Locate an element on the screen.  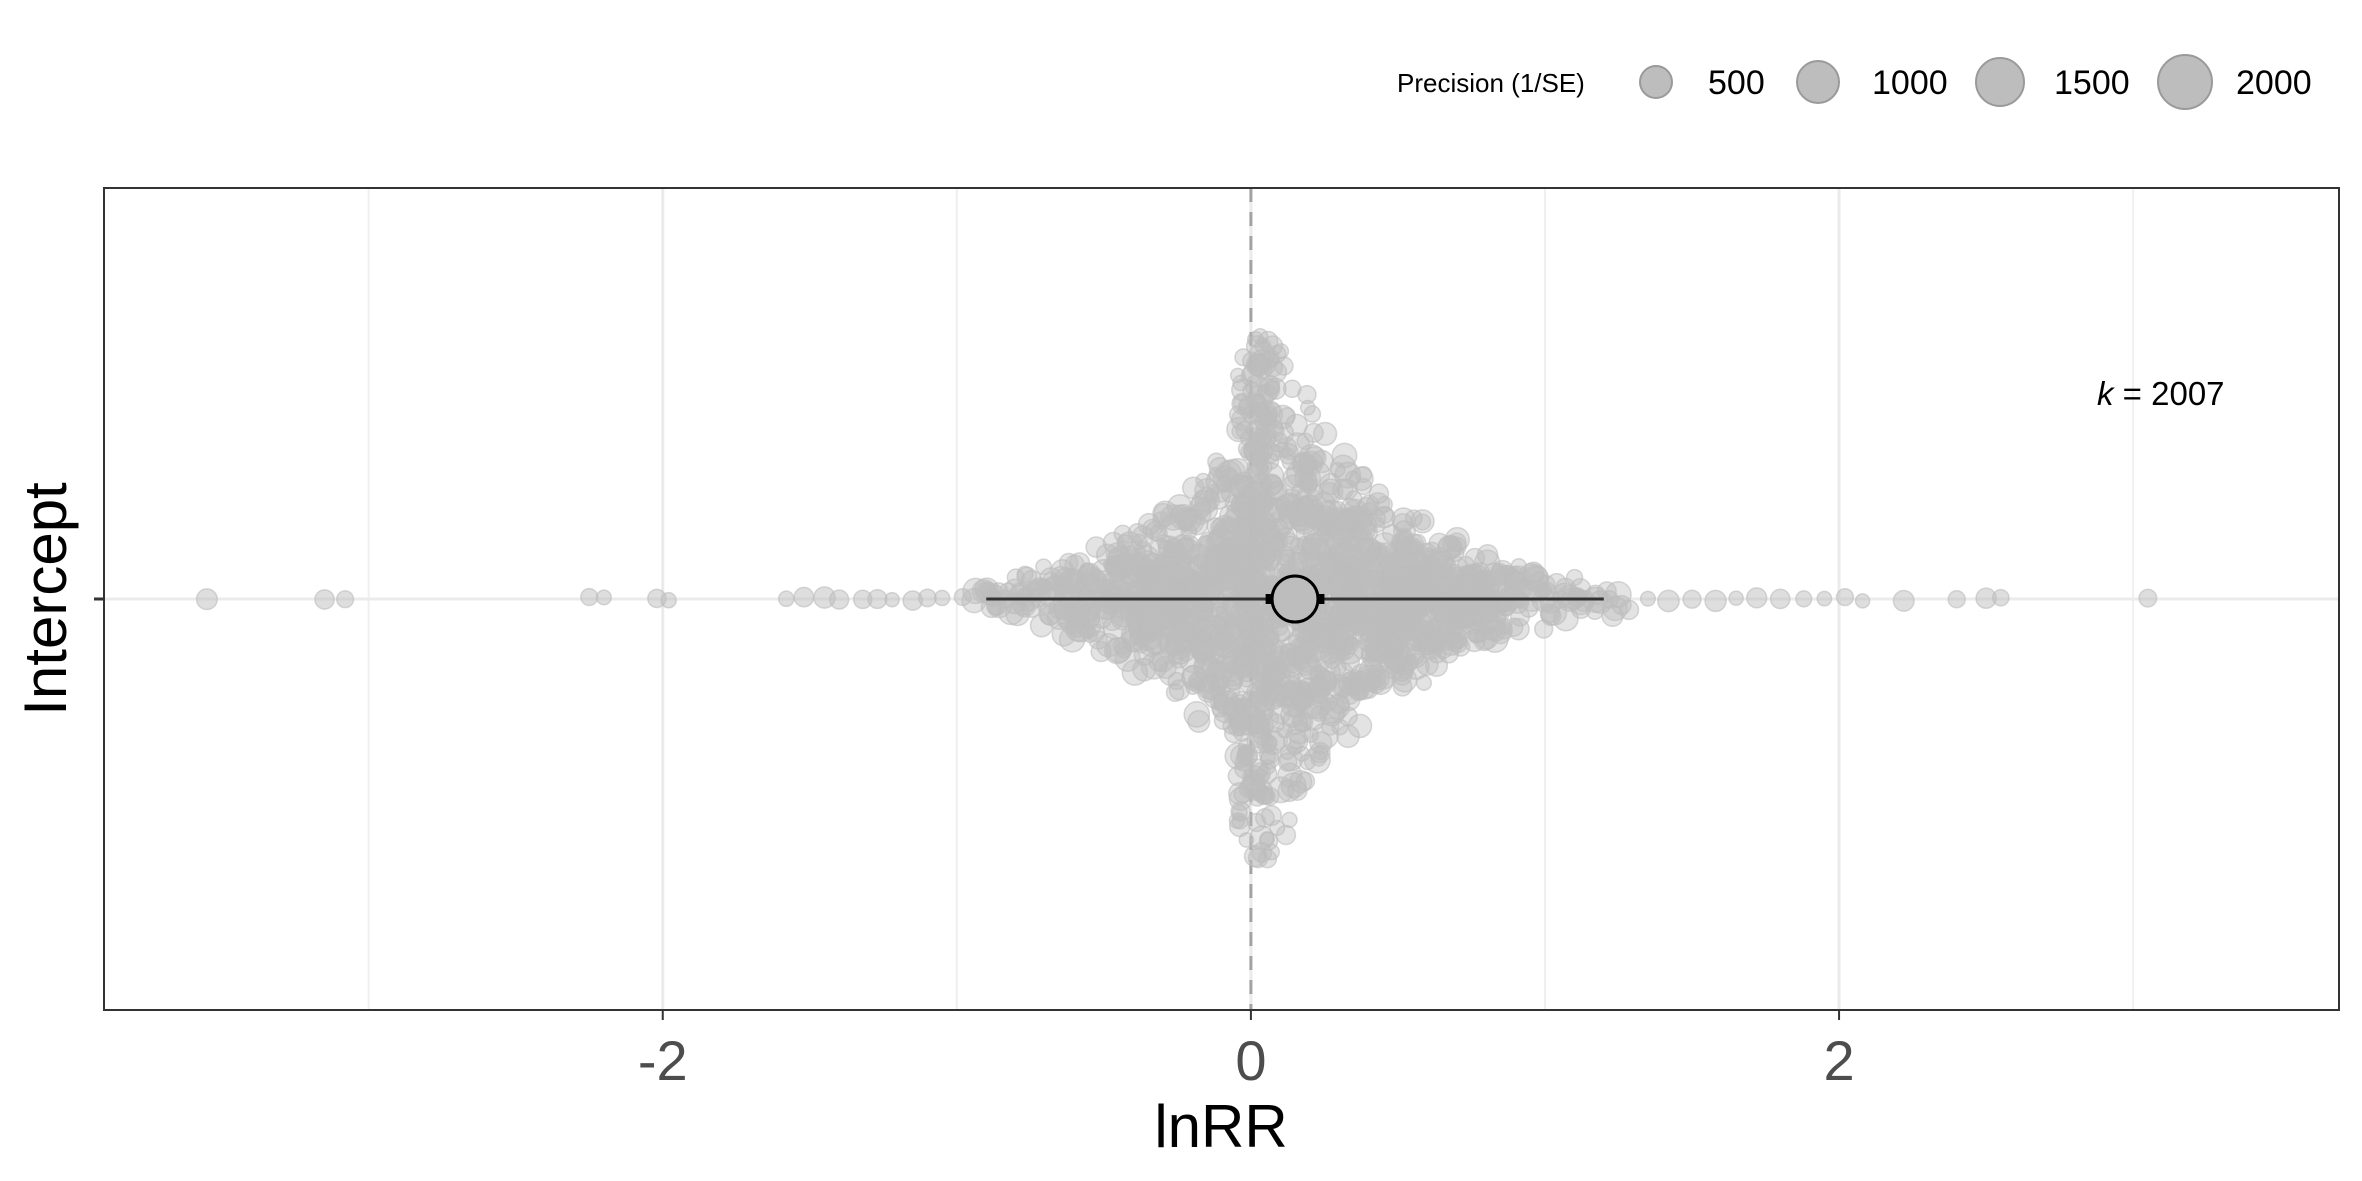
legend-entry-label: 500 is located at coordinates (1736, 83).